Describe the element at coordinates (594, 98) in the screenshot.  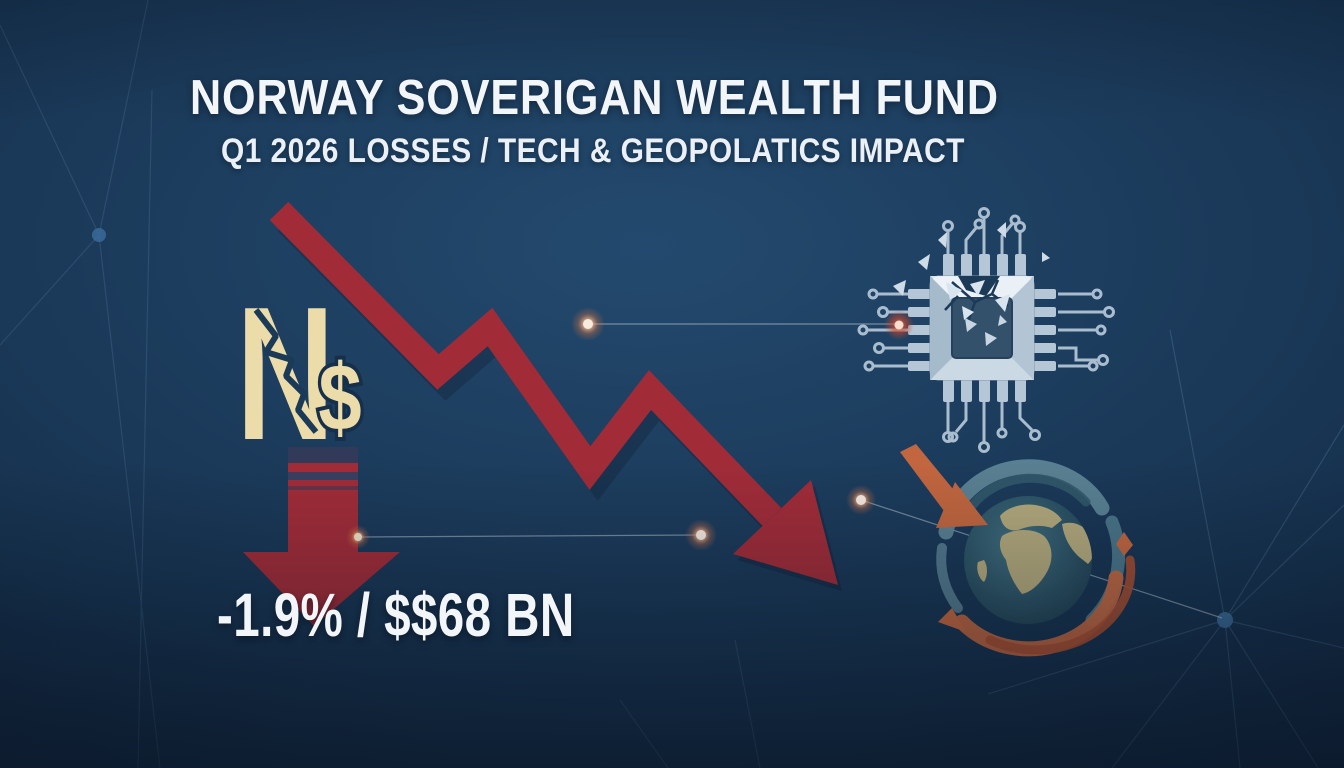
I see `page-title: NORWAY SOVERIGAN WEALTH FUND` at that location.